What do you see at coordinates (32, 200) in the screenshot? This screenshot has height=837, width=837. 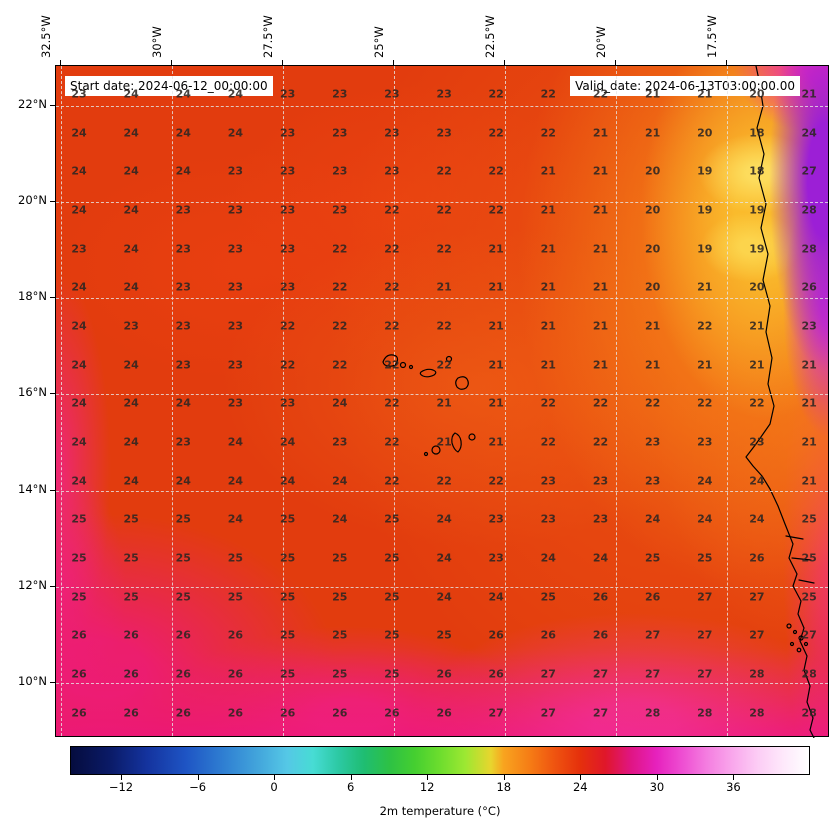 I see `lat-tick-label: 20°N` at bounding box center [32, 200].